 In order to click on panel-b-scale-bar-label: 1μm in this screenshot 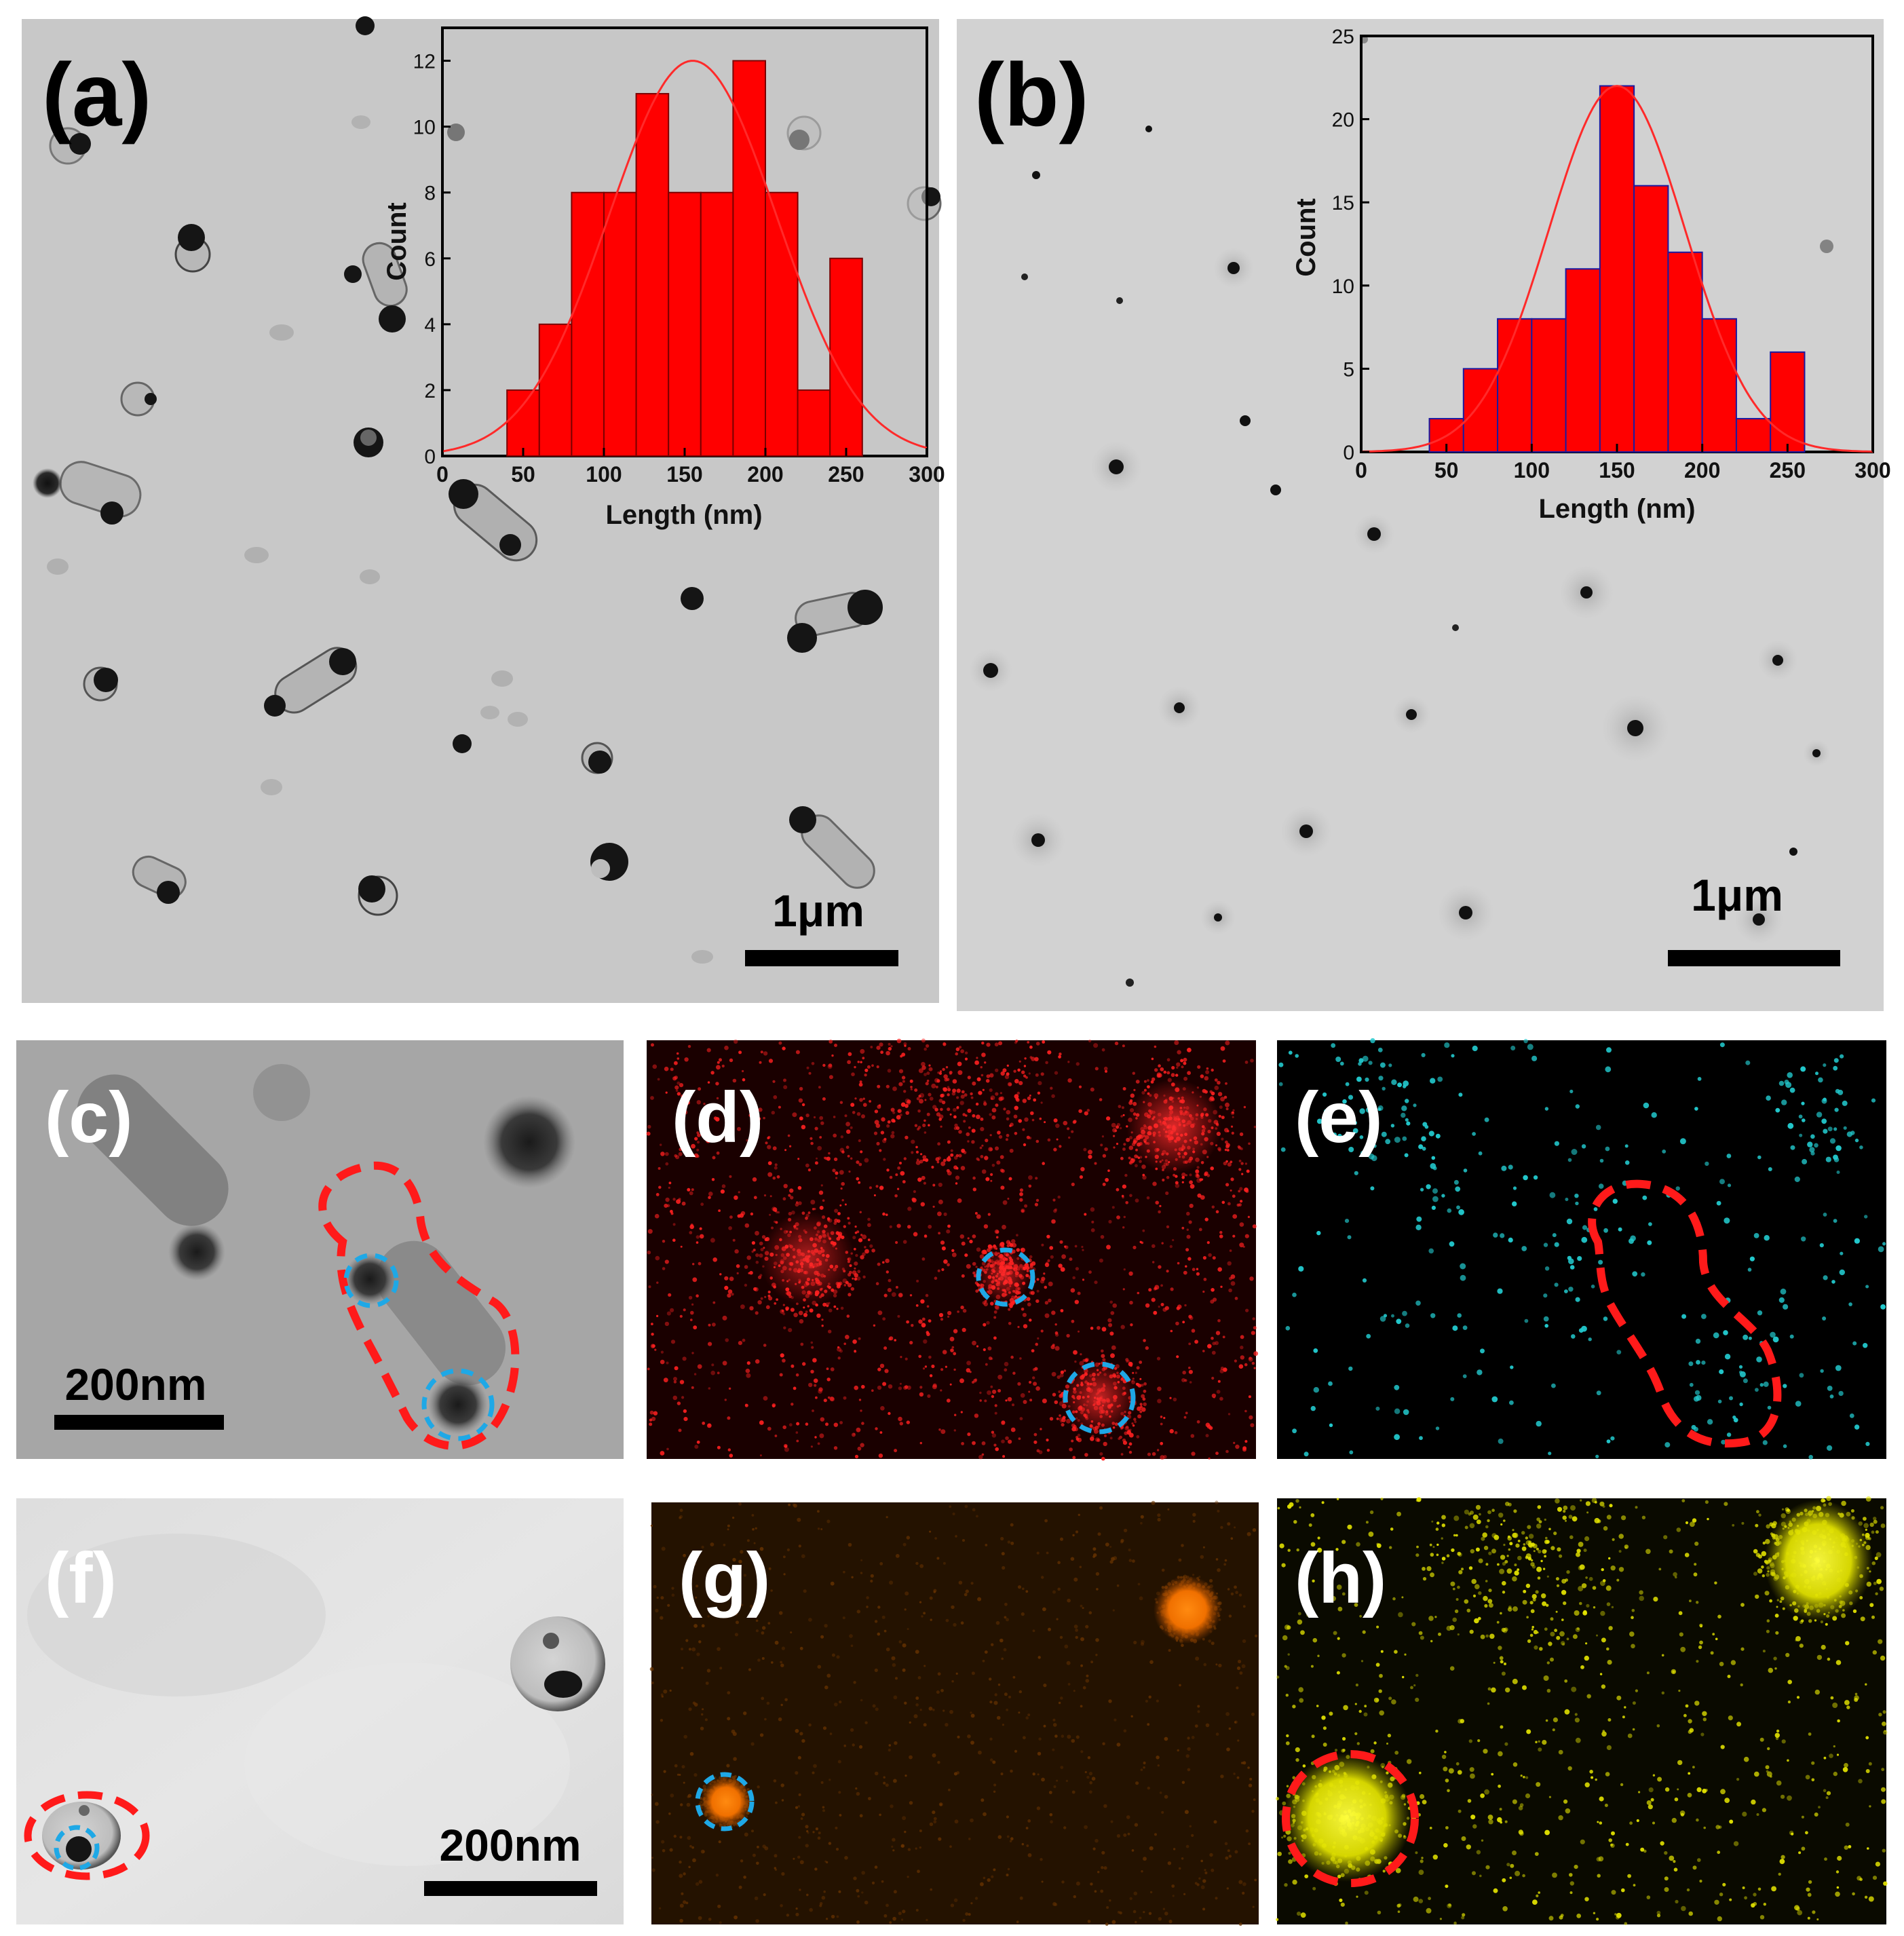, I will do `click(1737, 895)`.